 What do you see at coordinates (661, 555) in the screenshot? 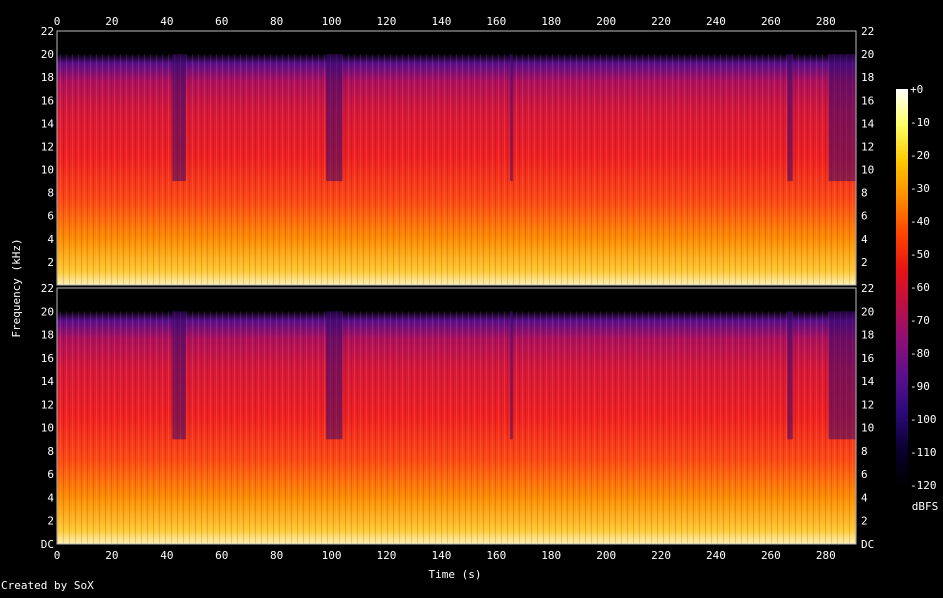
I see `x-tick-label-bottom: 220` at bounding box center [661, 555].